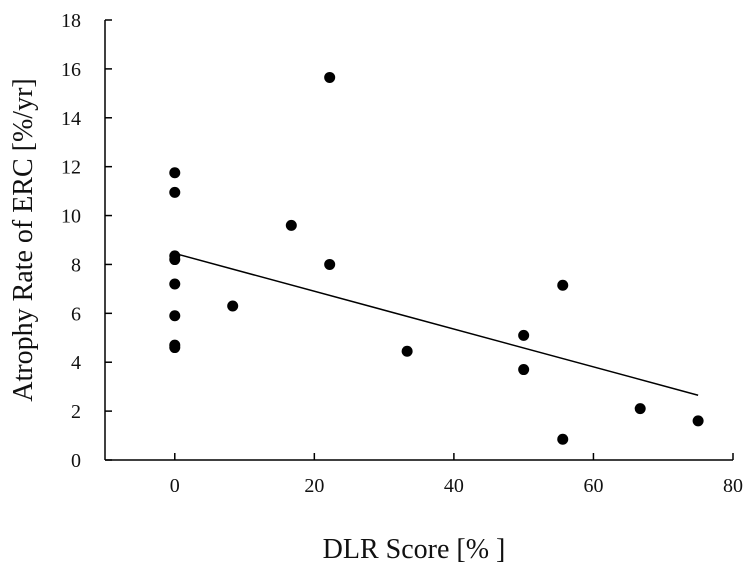 Image resolution: width=756 pixels, height=582 pixels. What do you see at coordinates (76, 461) in the screenshot?
I see `y-tick-label: 0` at bounding box center [76, 461].